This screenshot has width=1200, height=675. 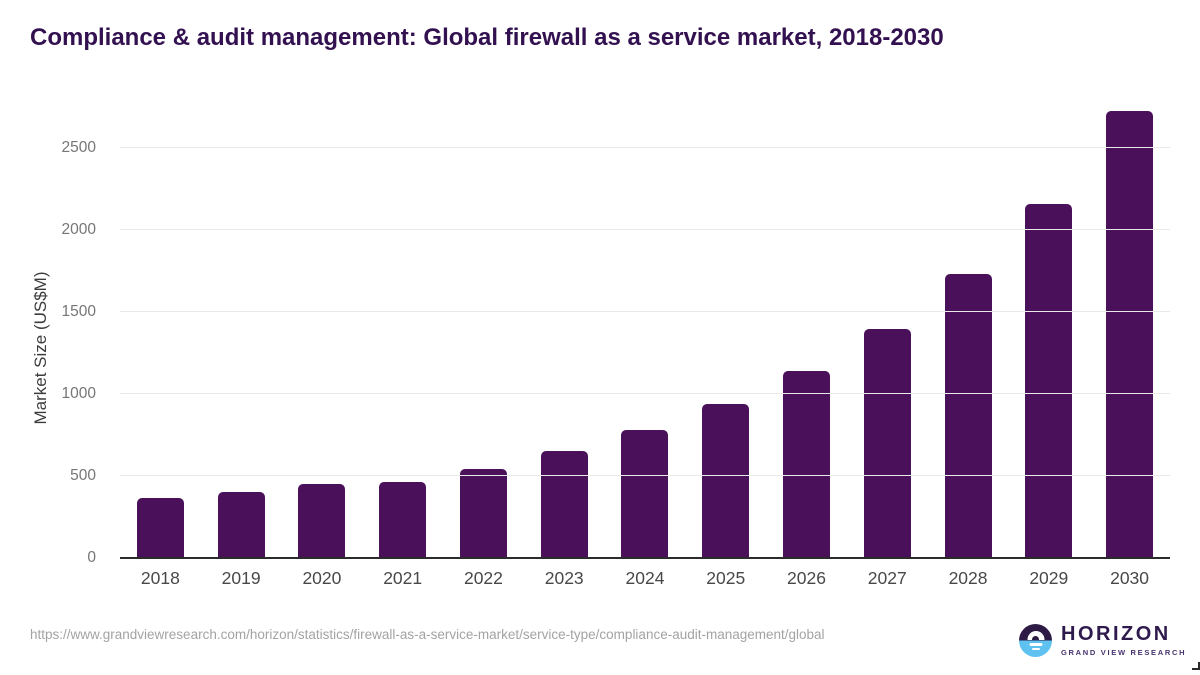 What do you see at coordinates (726, 480) in the screenshot?
I see `bar-2025` at bounding box center [726, 480].